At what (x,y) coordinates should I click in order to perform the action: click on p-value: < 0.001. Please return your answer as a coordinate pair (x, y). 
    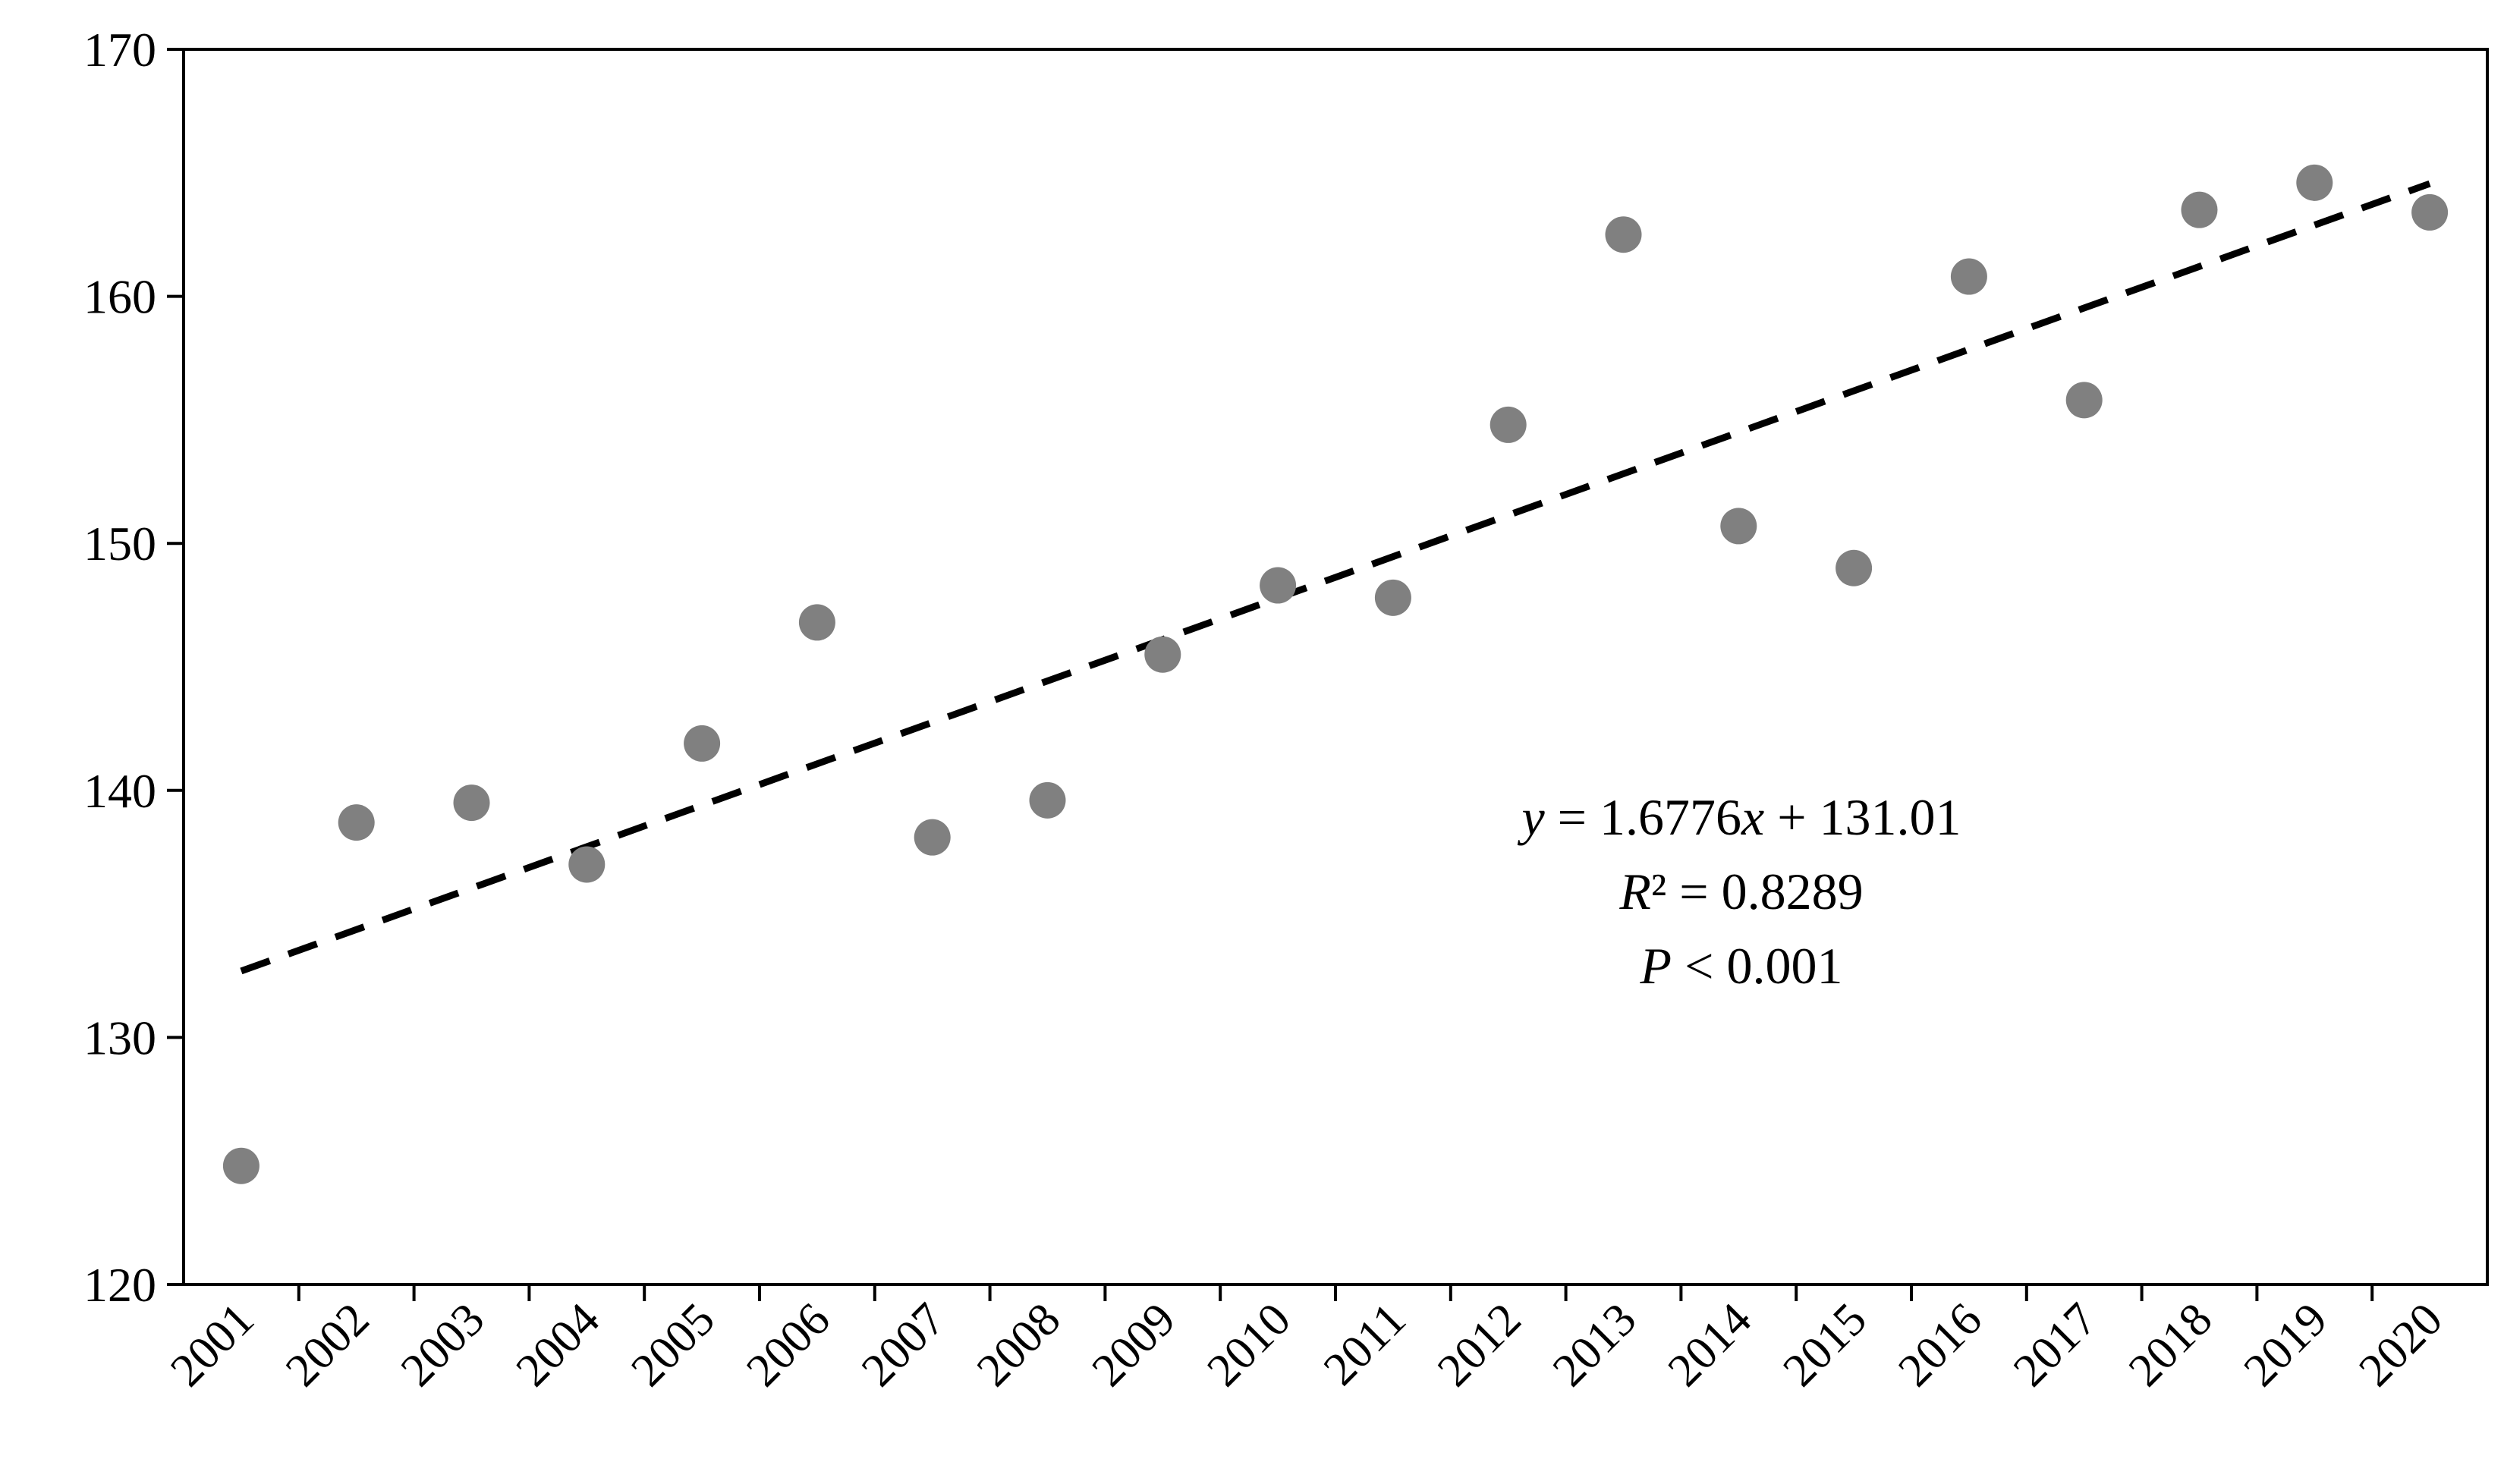
    Looking at the image, I should click on (1757, 966).